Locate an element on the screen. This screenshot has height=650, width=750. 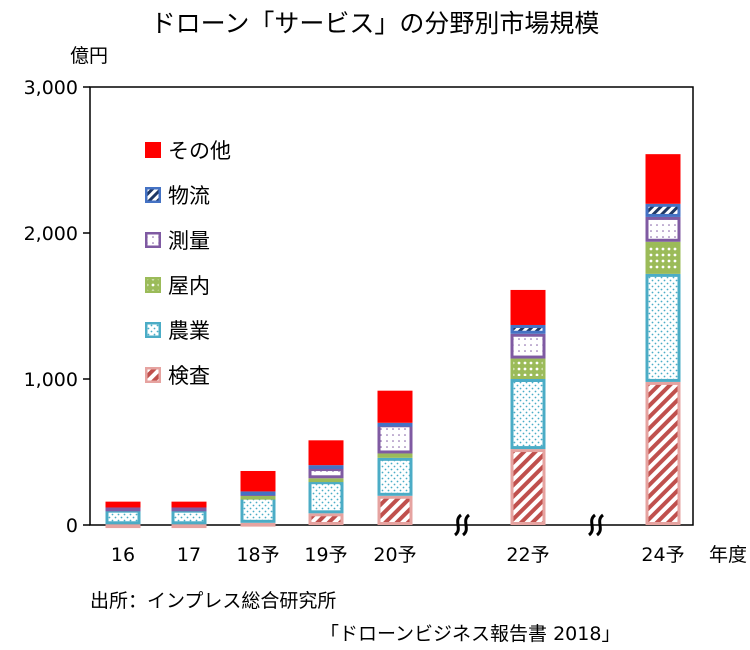
legend-label: 農業 is located at coordinates (189, 331).